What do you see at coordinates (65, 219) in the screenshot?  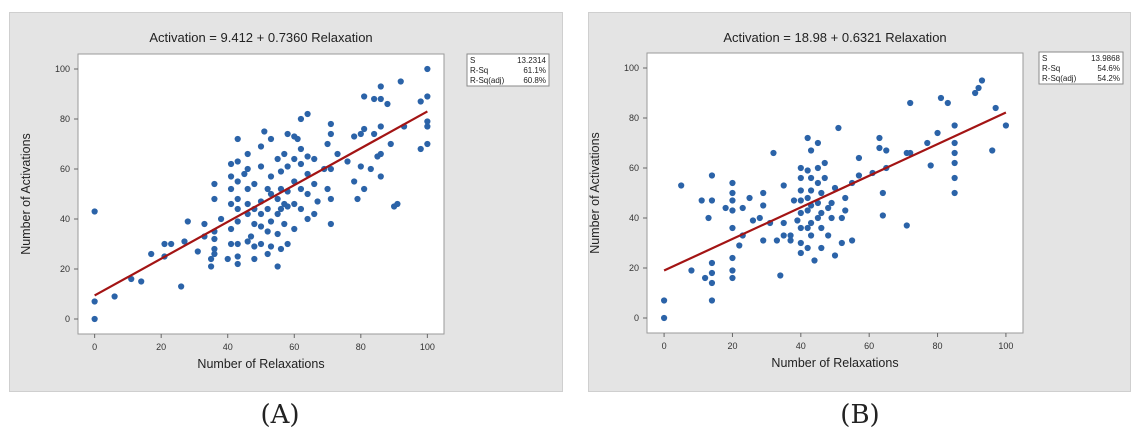 I see `chart-a-y-tick-label: 40` at bounding box center [65, 219].